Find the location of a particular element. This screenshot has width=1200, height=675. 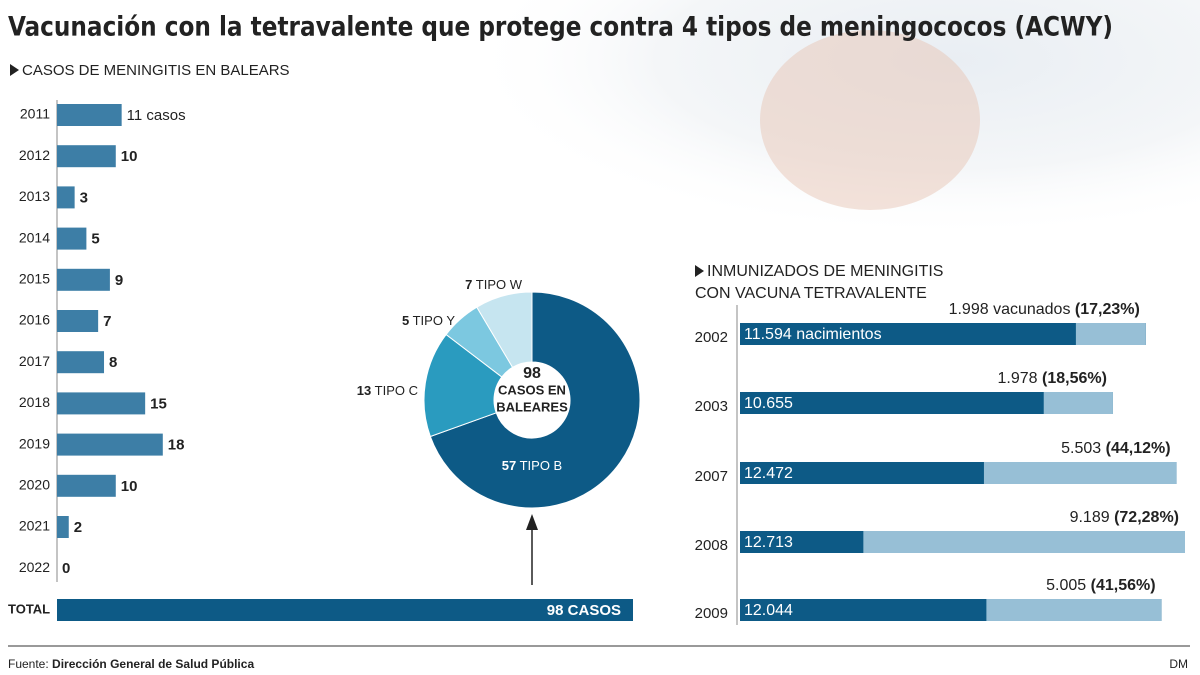

y-tick-label: 2014 is located at coordinates (34, 237).